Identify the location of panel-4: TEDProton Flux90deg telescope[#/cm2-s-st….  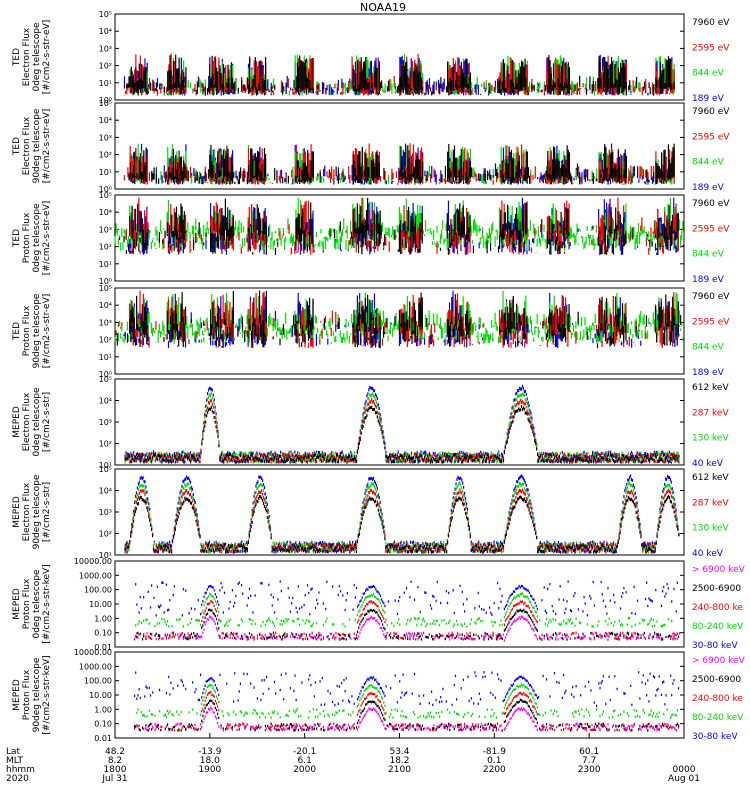
(371, 331).